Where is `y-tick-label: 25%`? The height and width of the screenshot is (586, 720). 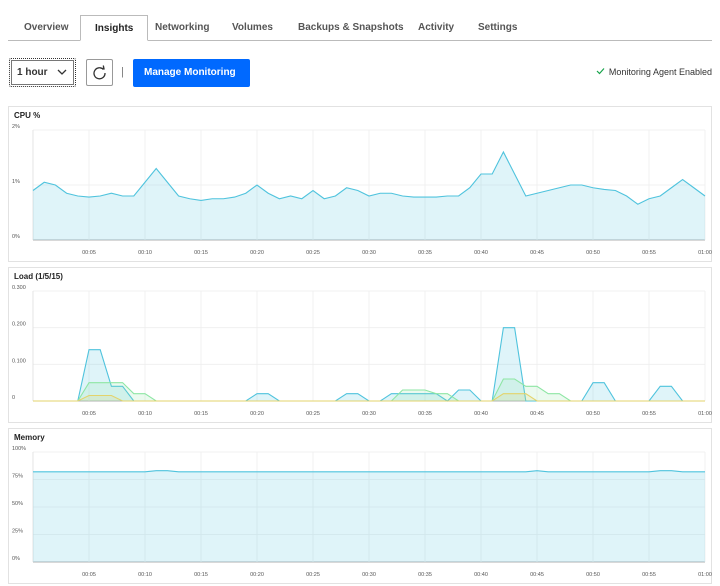 y-tick-label: 25% is located at coordinates (17, 532).